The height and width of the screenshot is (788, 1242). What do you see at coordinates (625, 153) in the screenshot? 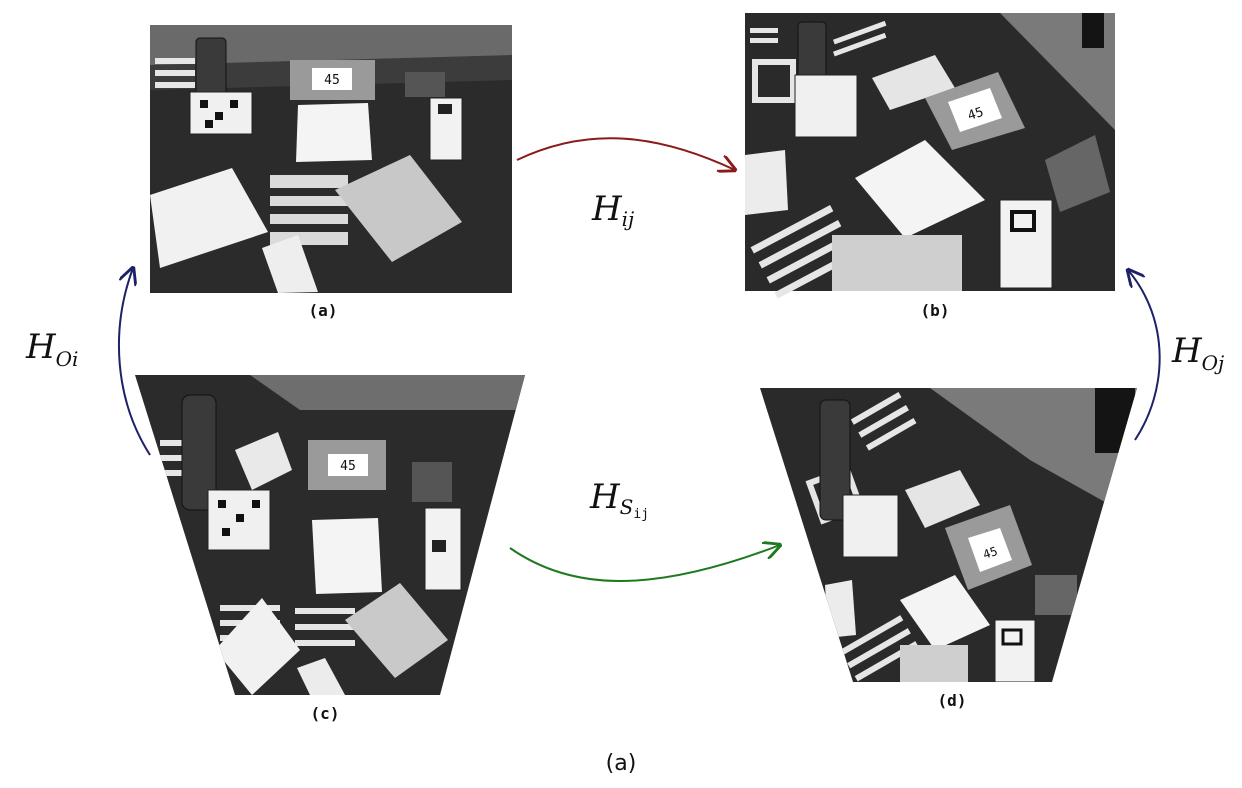
I see `arrow-hij` at bounding box center [625, 153].